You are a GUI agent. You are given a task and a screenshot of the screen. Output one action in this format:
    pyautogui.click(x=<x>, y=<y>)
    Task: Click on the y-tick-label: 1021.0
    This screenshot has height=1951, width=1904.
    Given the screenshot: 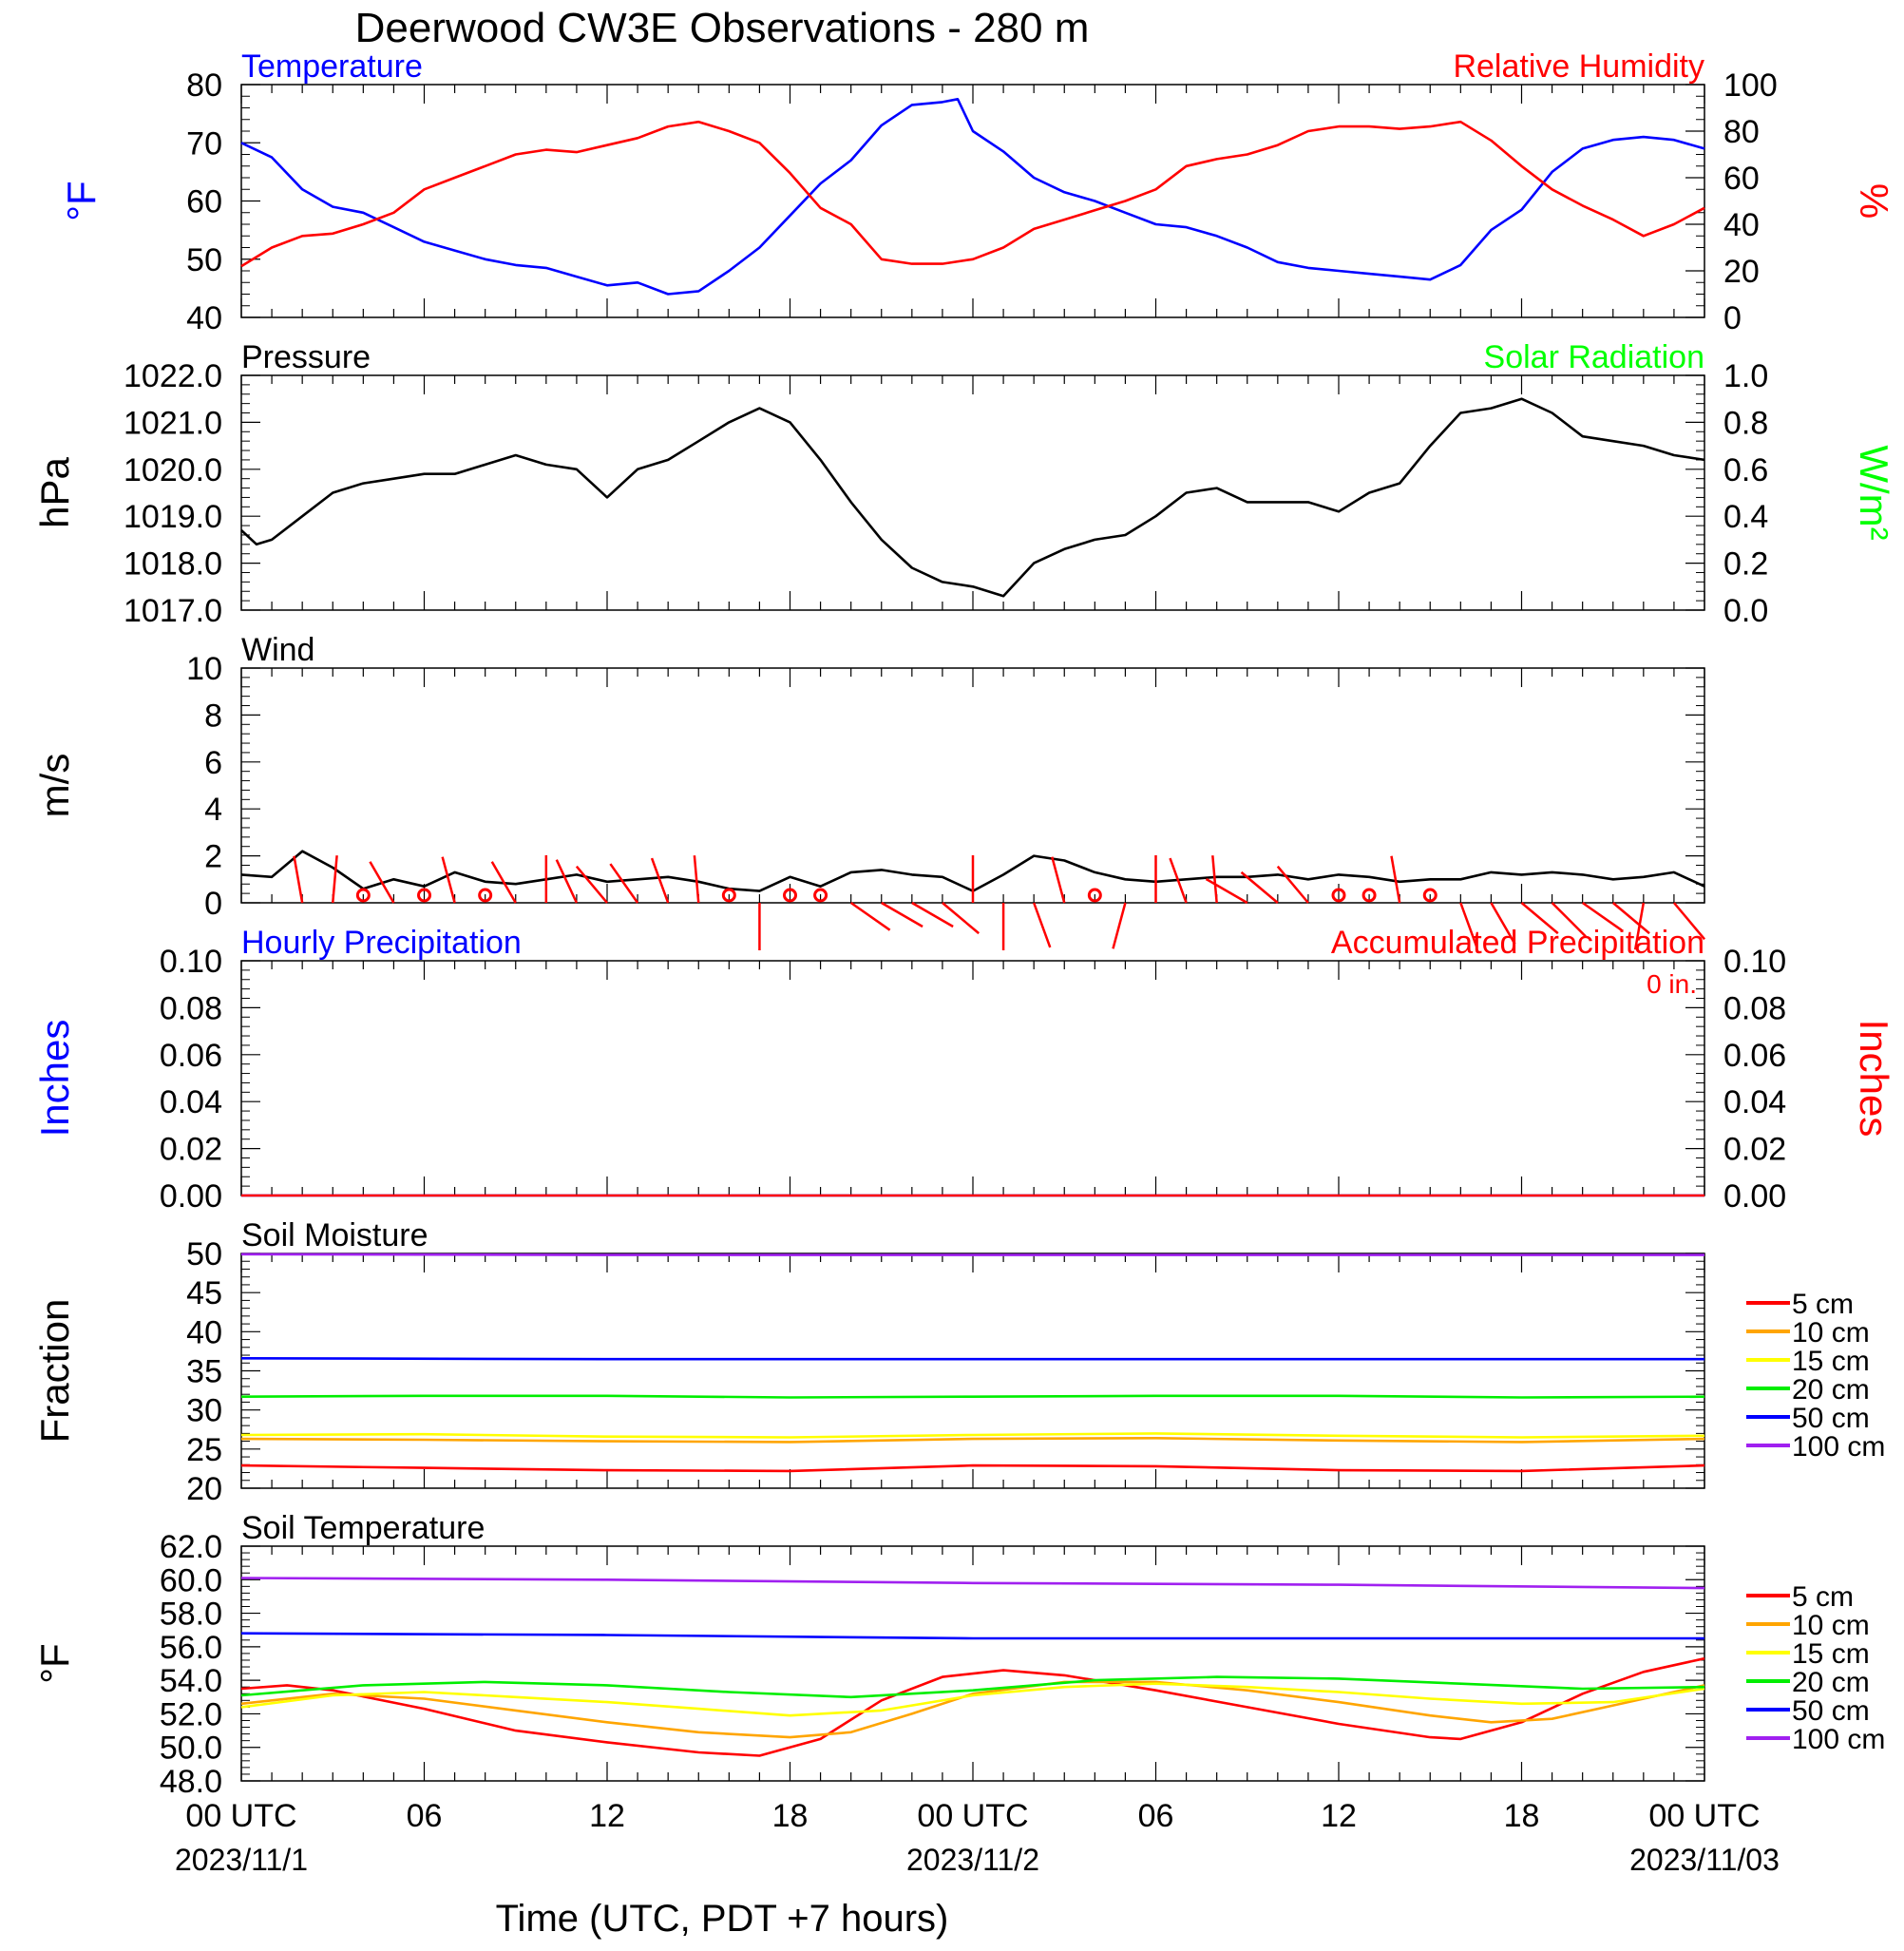 What is the action you would take?
    pyautogui.click(x=173, y=423)
    